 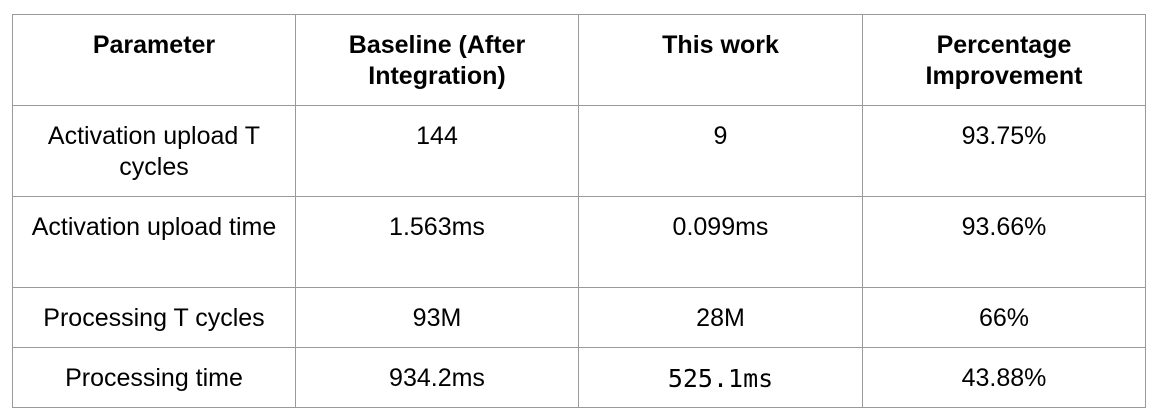 I want to click on cell-improvement: 93.75%, so click(x=1004, y=151).